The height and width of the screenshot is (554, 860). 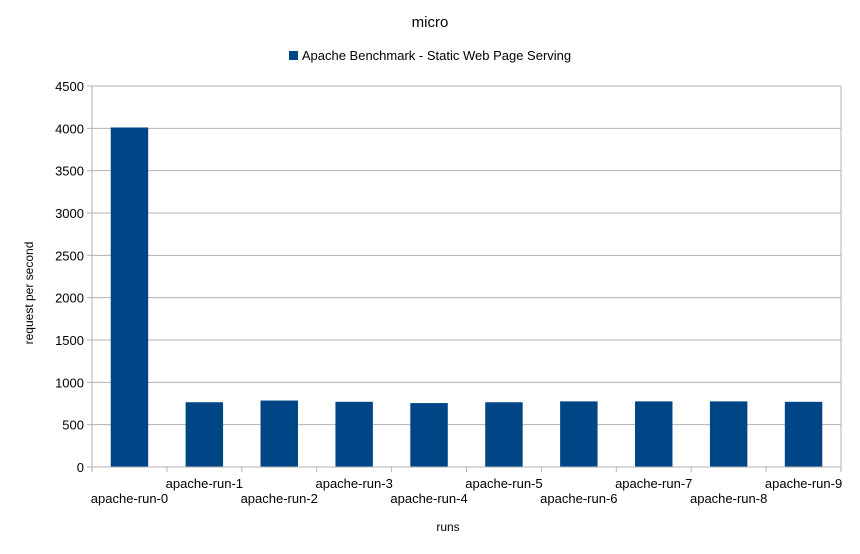 I want to click on x-tick-label: apache-run-2, so click(x=279, y=498).